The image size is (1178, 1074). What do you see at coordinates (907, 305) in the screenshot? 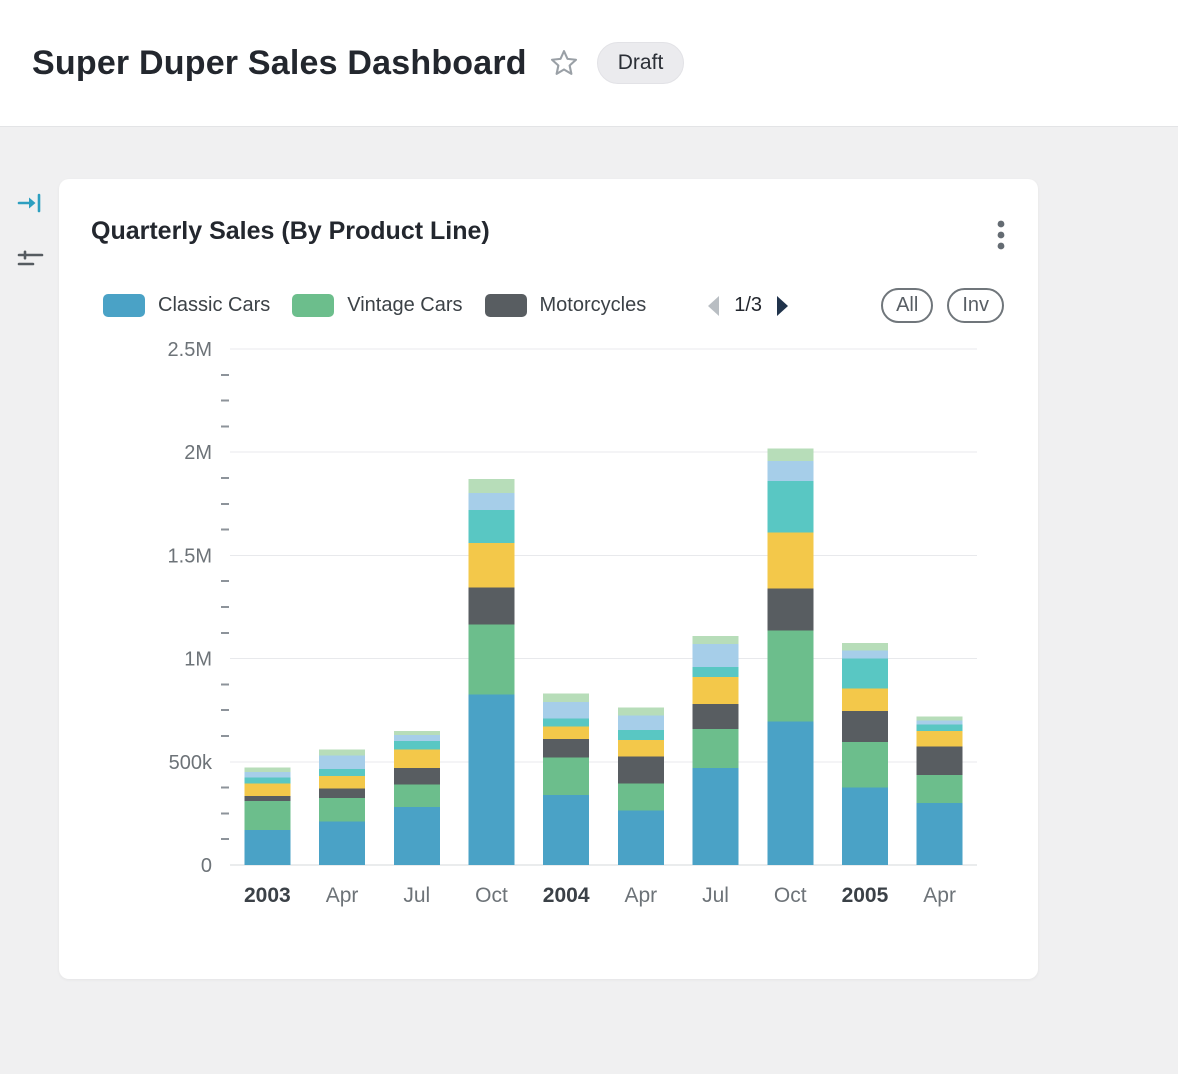
I see `filter-all-button: All` at bounding box center [907, 305].